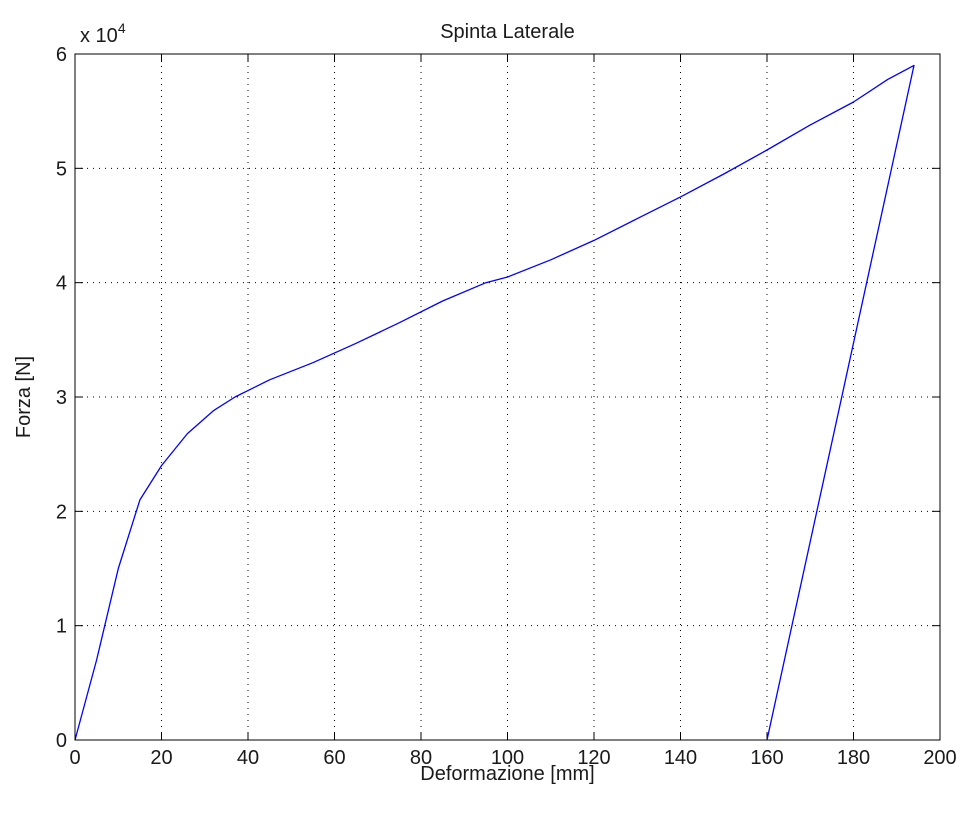 The image size is (969, 818). What do you see at coordinates (61, 169) in the screenshot?
I see `y-tick-label: 5` at bounding box center [61, 169].